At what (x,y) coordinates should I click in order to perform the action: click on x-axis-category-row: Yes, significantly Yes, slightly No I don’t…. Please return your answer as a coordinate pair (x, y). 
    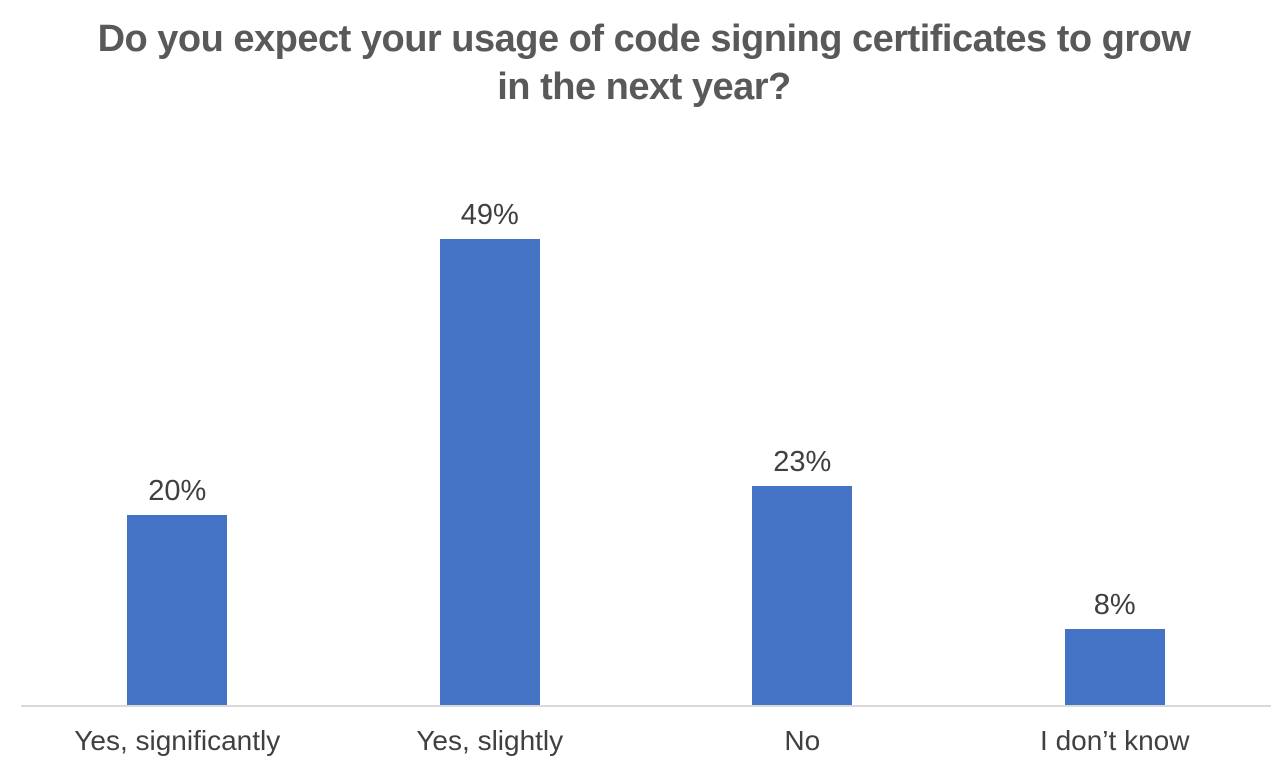
    Looking at the image, I should click on (646, 741).